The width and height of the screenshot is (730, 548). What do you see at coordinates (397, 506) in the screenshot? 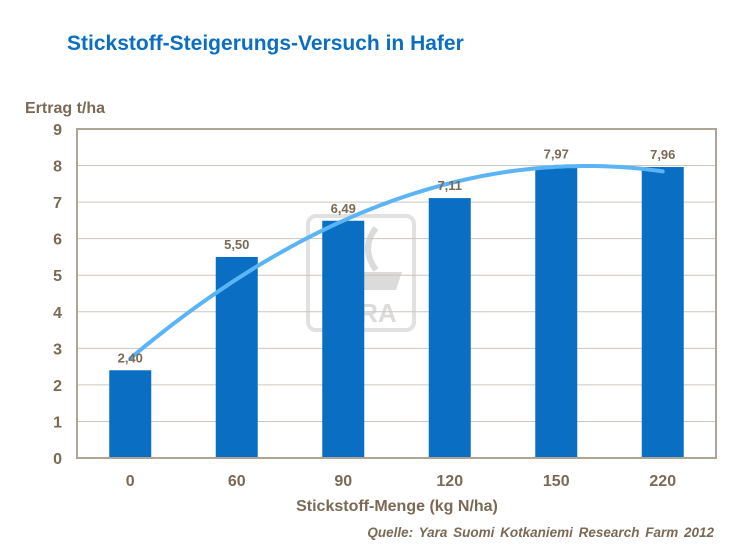
I see `x-axis-label: Stickstoff-Menge (kg N/ha)` at bounding box center [397, 506].